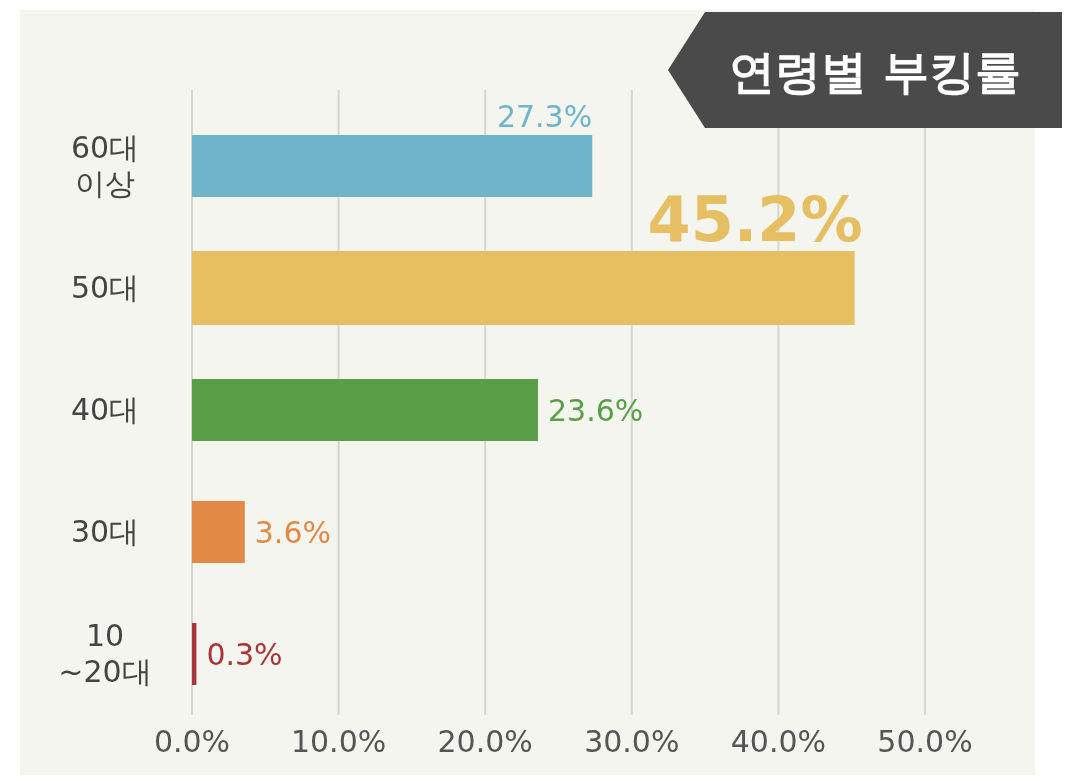  Describe the element at coordinates (244, 654) in the screenshot. I see `data-label: 0.3%` at that location.